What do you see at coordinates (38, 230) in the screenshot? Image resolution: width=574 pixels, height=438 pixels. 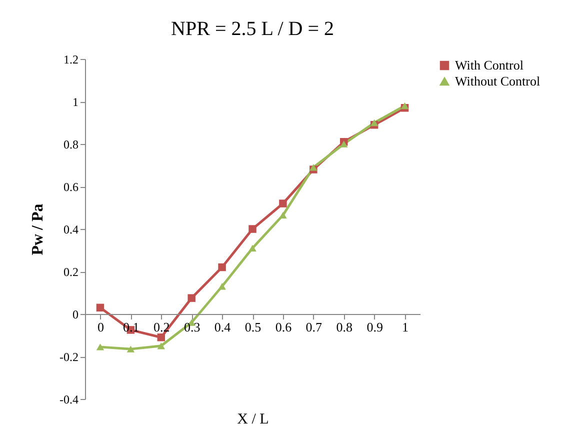 I see `y-axis-title: Pw / Pa` at bounding box center [38, 230].